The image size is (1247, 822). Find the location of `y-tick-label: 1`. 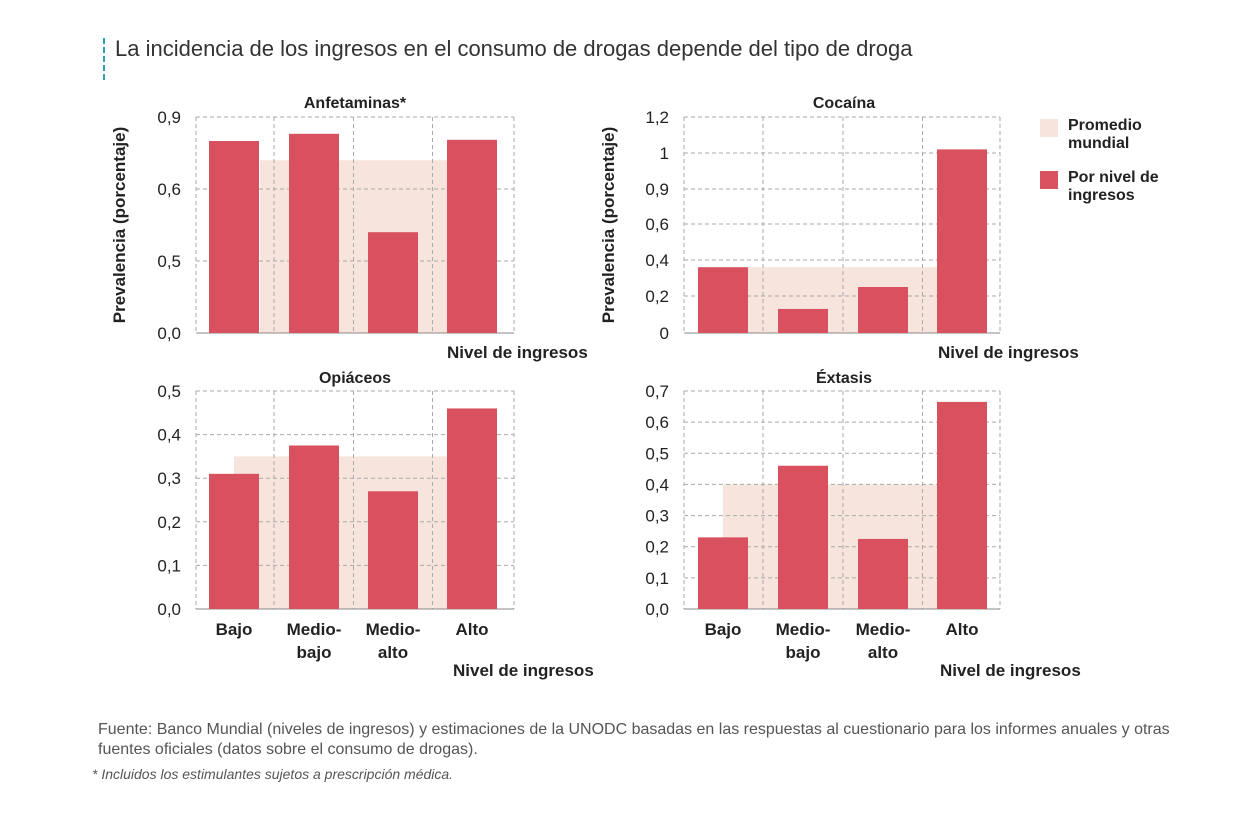

y-tick-label: 1 is located at coordinates (664, 153).